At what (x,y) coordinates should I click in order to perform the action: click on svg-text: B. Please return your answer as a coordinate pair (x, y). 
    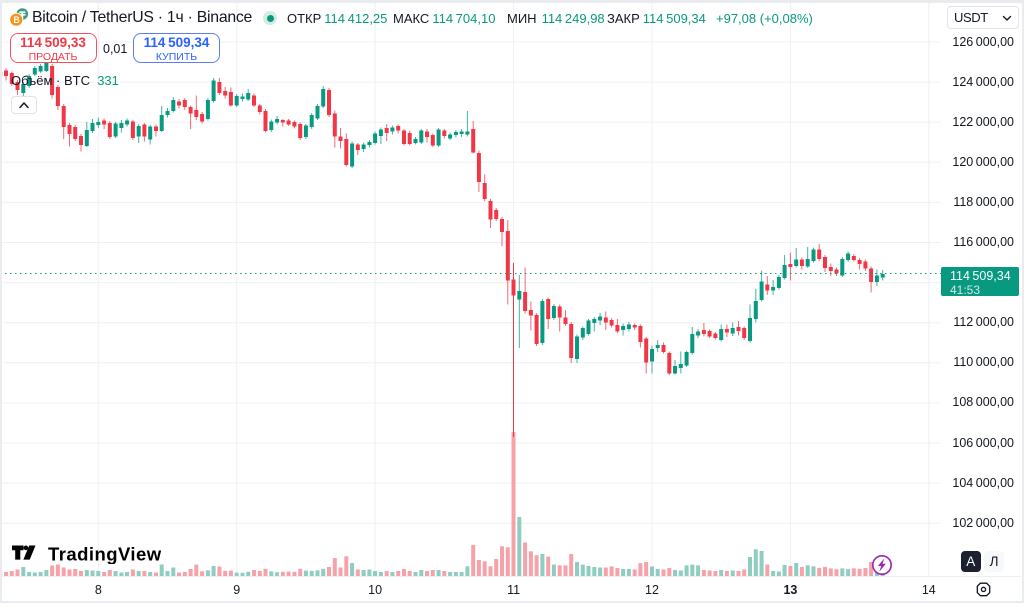
    Looking at the image, I should click on (16, 20).